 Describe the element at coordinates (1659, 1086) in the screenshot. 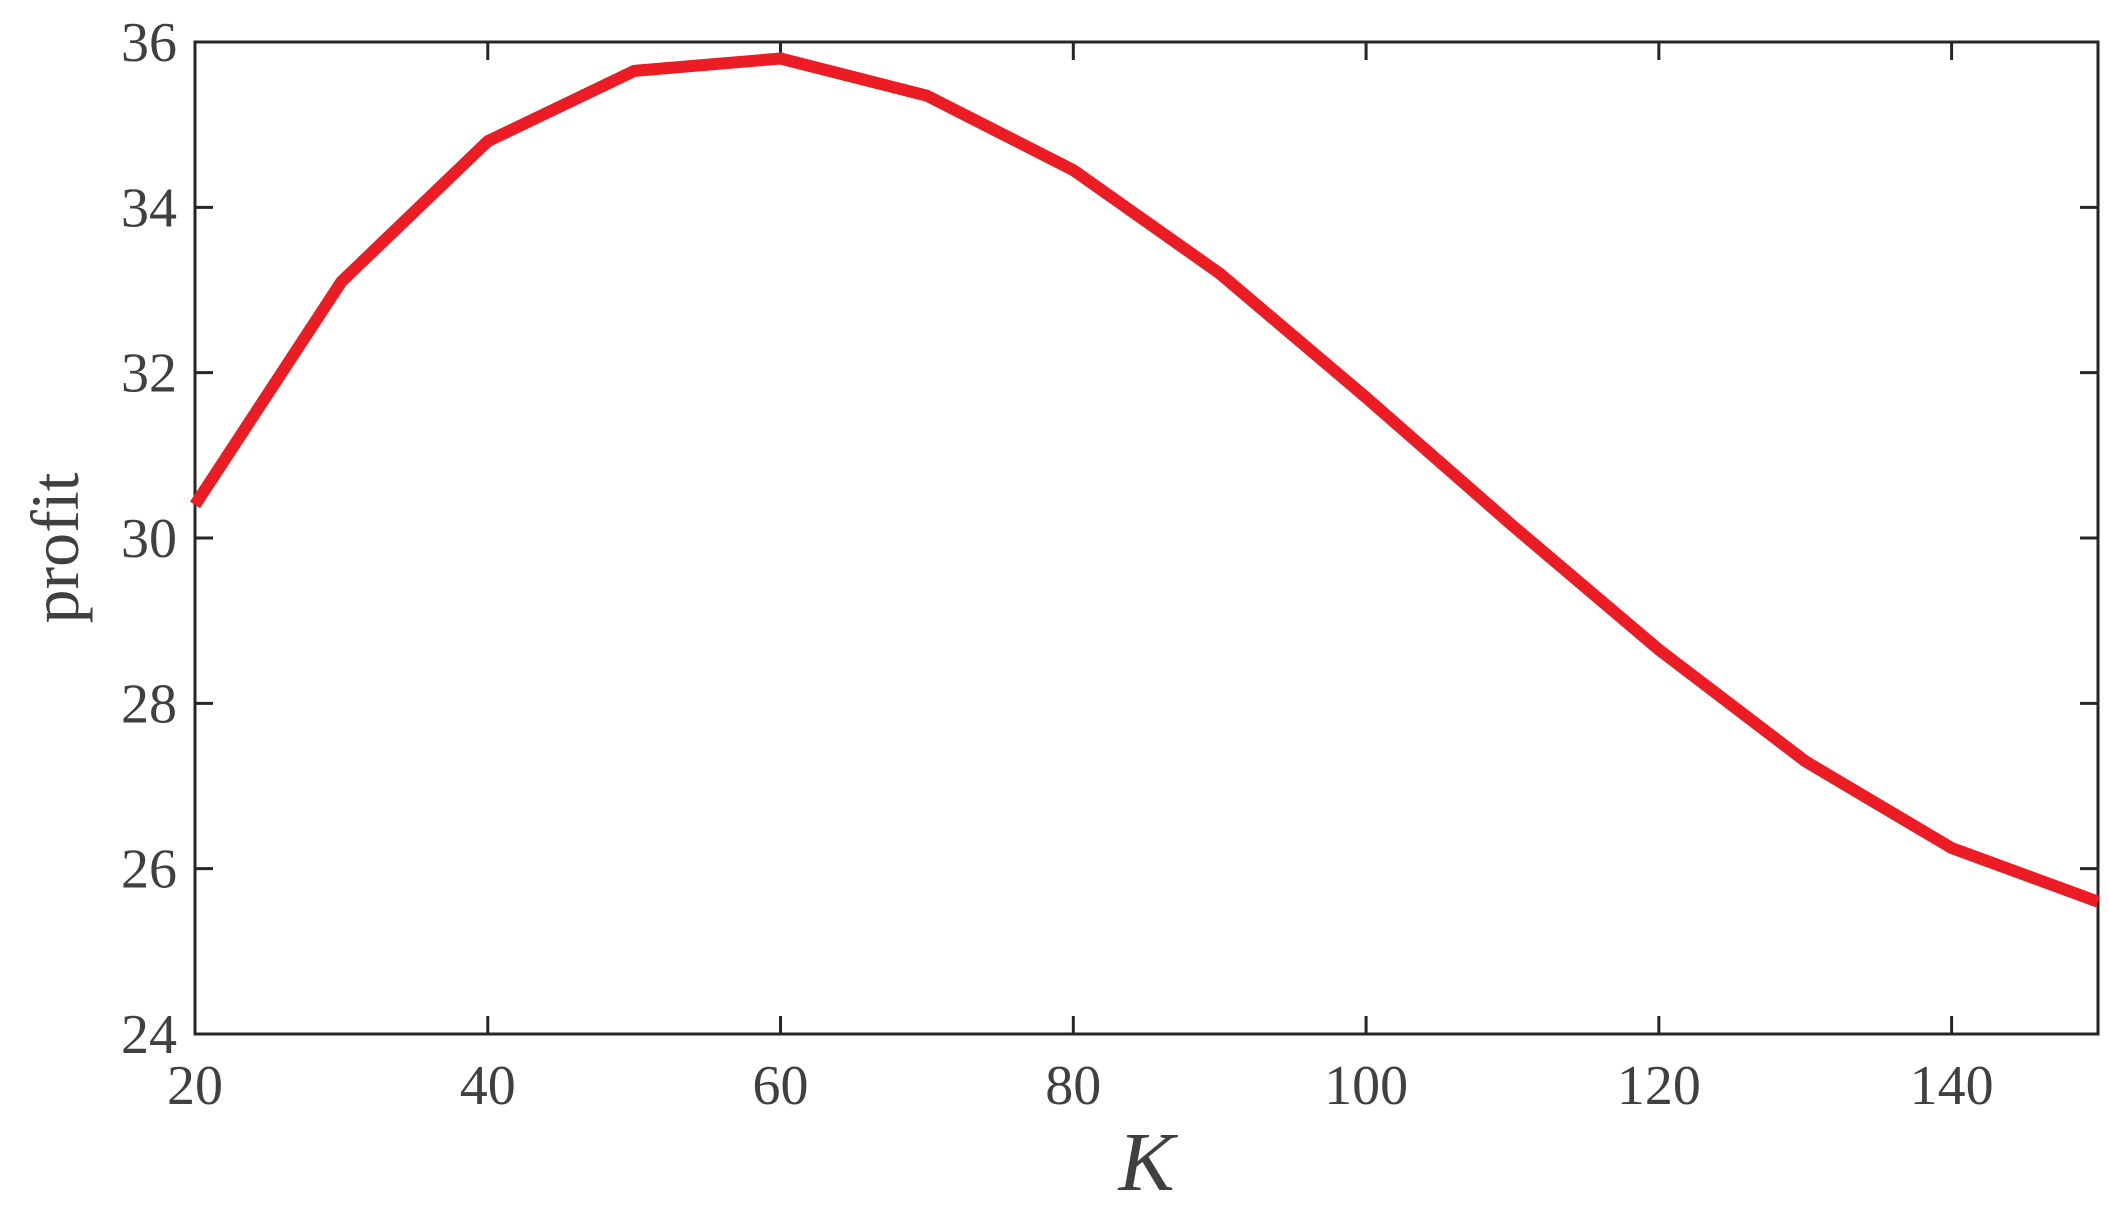

I see `x-tick-label: 120` at that location.